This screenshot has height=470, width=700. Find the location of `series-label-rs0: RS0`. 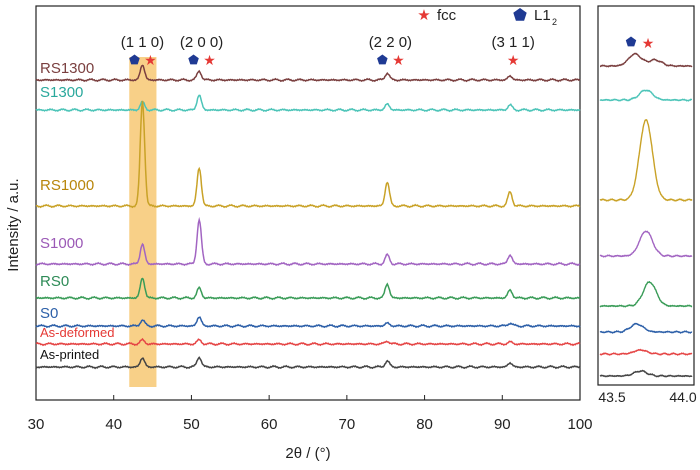

series-label-rs0: RS0 is located at coordinates (54, 281).